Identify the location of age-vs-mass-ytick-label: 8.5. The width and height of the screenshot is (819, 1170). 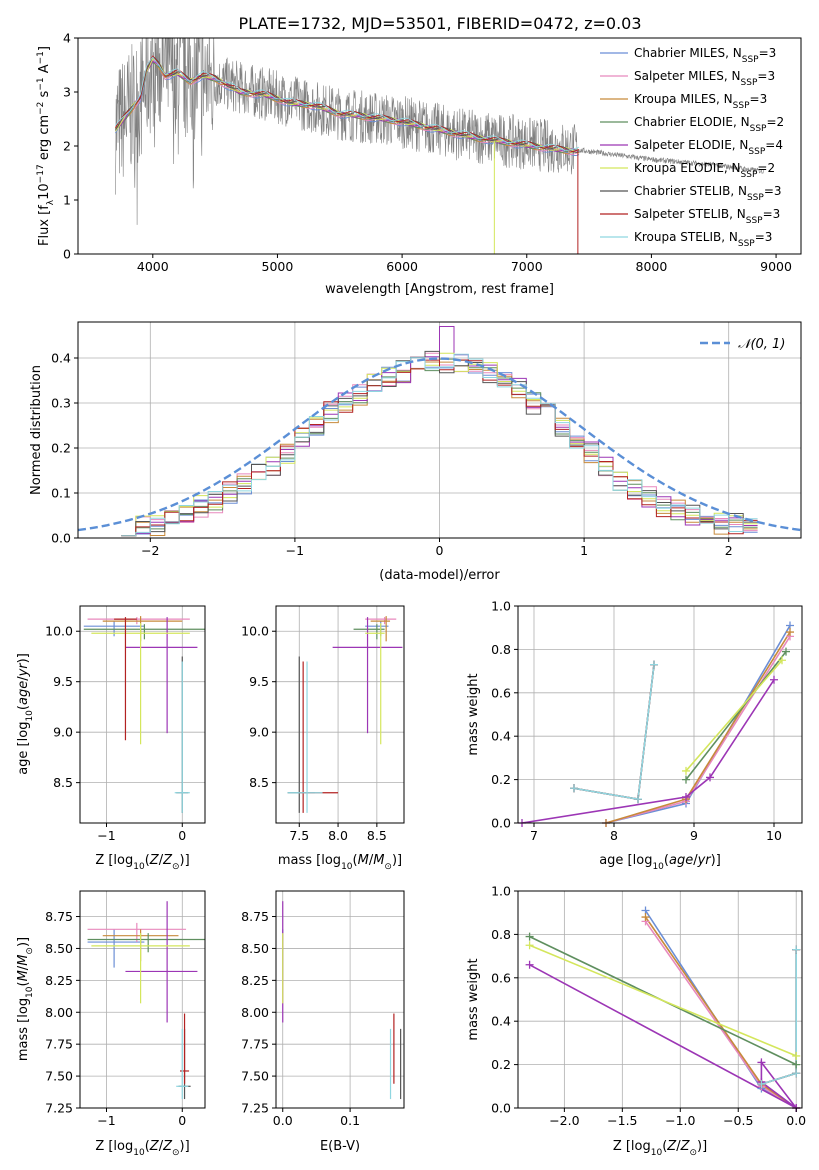
(259, 782).